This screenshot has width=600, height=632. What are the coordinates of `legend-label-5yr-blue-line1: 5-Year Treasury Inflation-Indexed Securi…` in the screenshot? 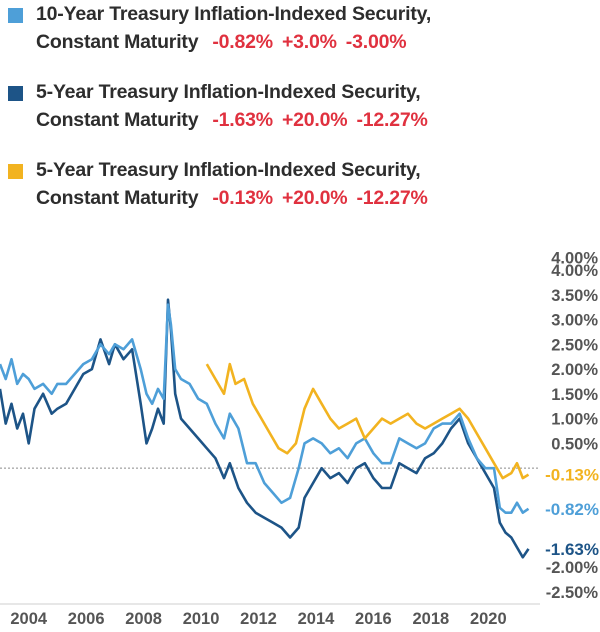 It's located at (228, 92).